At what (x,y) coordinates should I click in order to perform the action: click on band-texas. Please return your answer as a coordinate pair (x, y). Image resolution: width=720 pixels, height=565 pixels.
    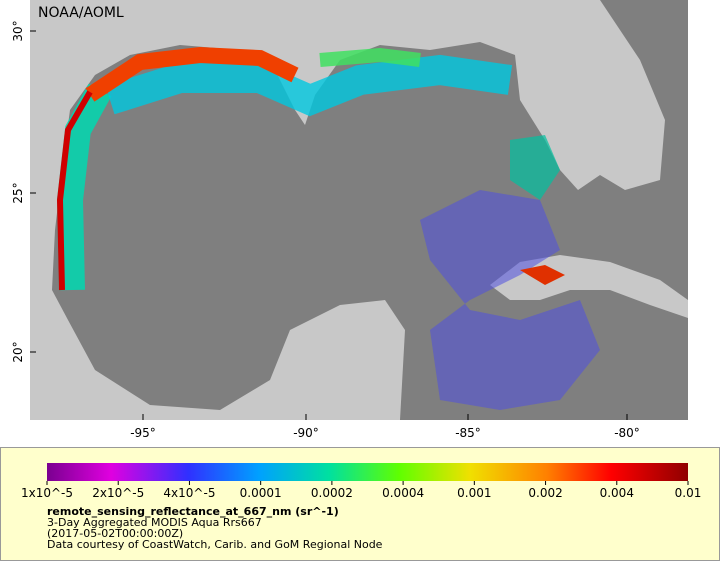
    Looking at the image, I should click on (84, 187).